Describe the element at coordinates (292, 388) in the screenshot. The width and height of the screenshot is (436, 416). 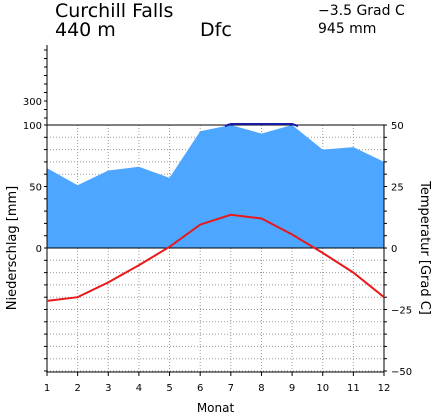
I see `month-label: 9` at that location.